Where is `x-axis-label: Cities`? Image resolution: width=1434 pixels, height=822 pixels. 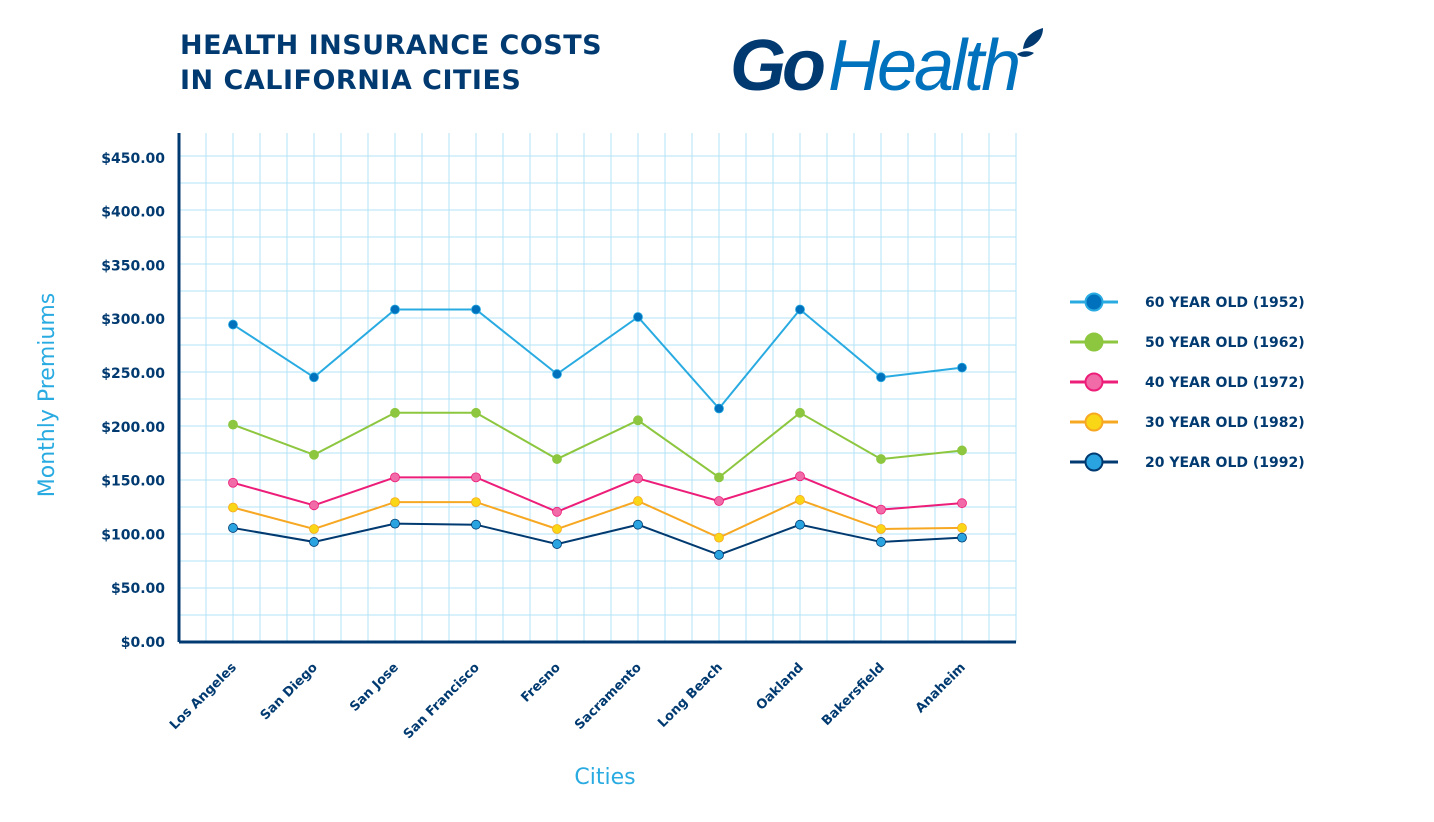 x-axis-label: Cities is located at coordinates (604, 777).